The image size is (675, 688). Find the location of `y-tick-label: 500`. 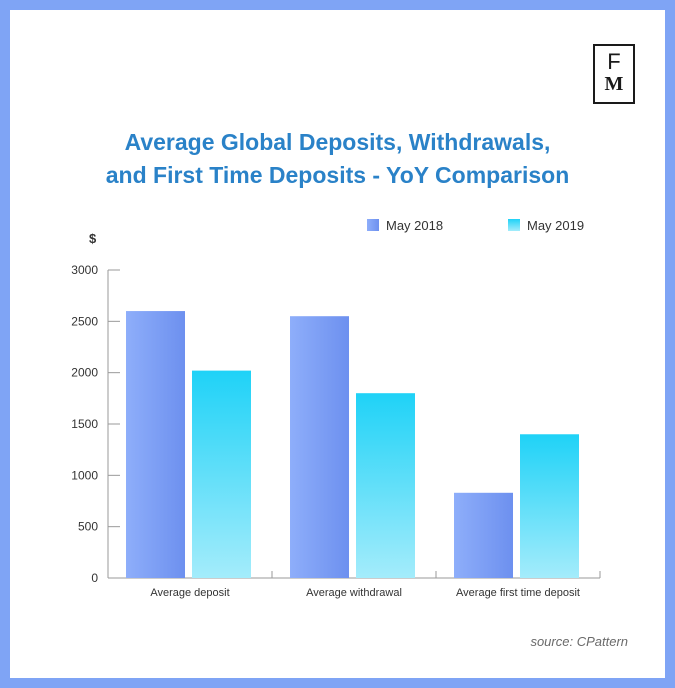

y-tick-label: 500 is located at coordinates (88, 527).